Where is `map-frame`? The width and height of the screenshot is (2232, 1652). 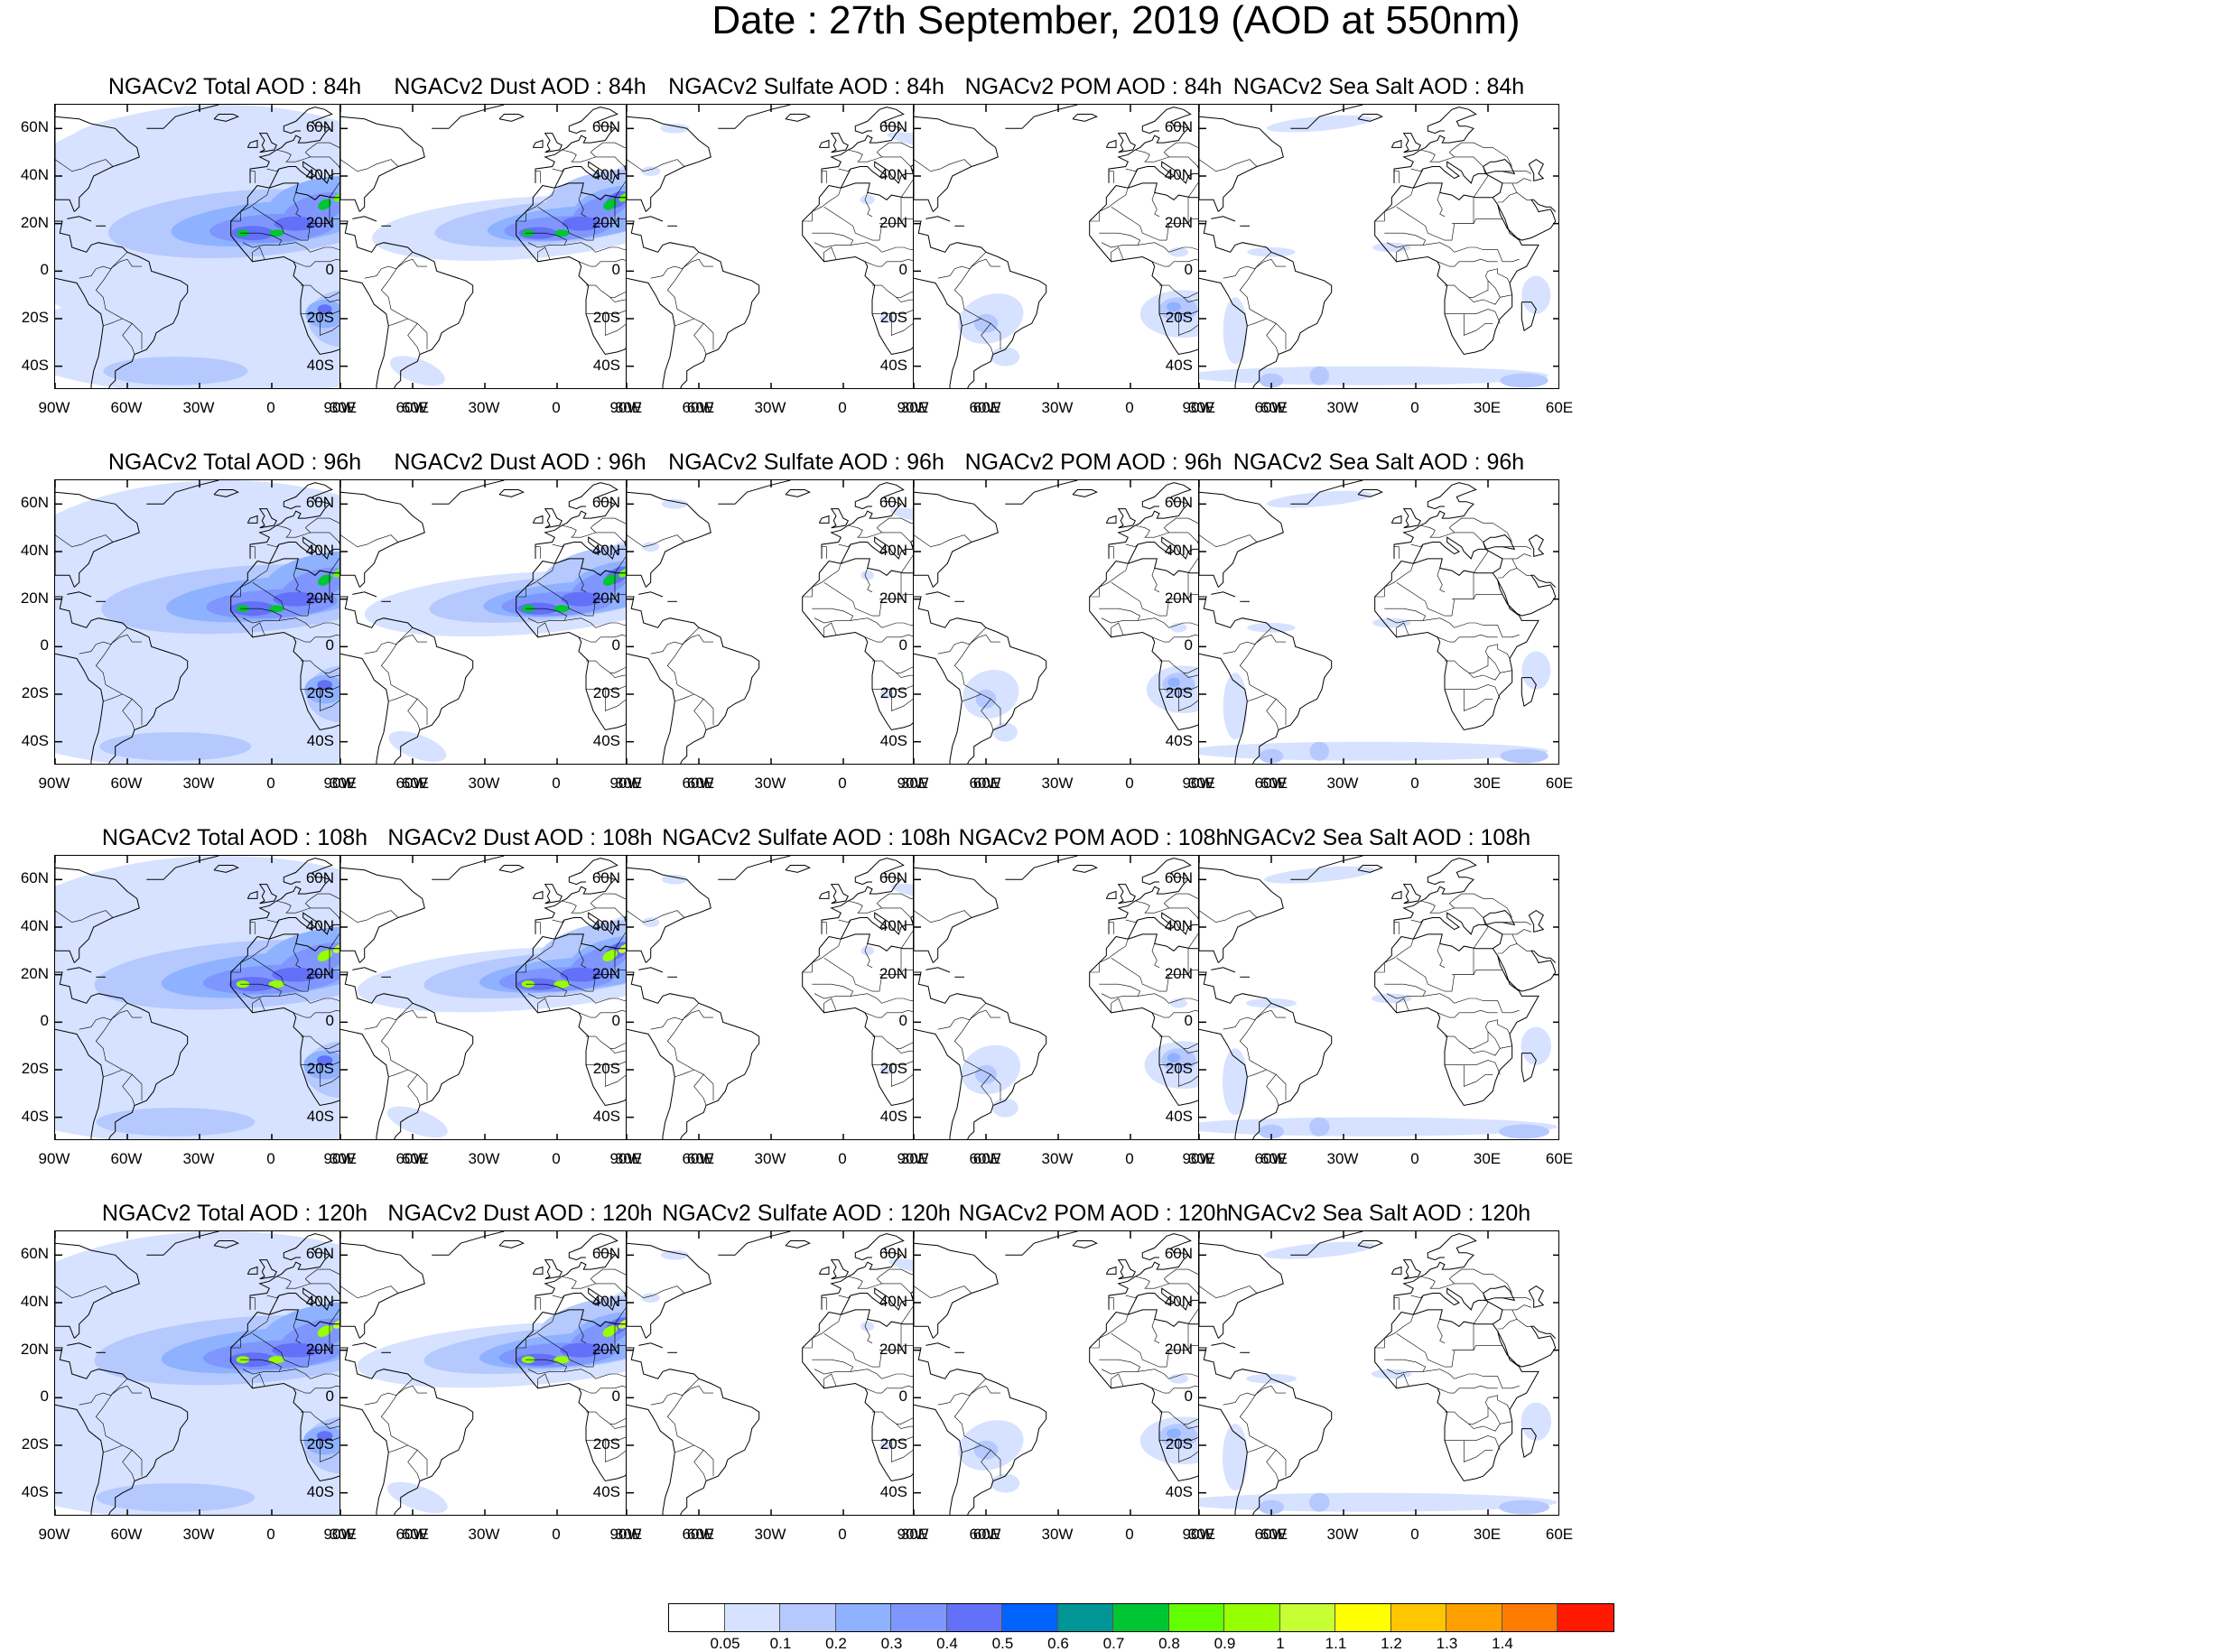 map-frame is located at coordinates (1378, 997).